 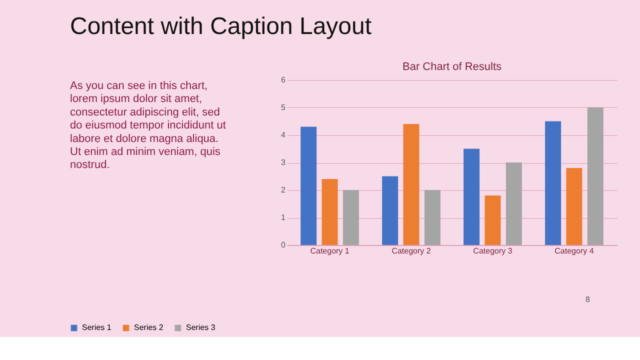 What do you see at coordinates (148, 126) in the screenshot?
I see `text: As you can see in this chart, lorem ipsum dolor sit amet, consectetur adipiscing elit, sed do eiusmod tempor incididunt ut labore et dolore magna aliqua. Ut enim ad minim veniam, quis nostrud.` at bounding box center [148, 126].